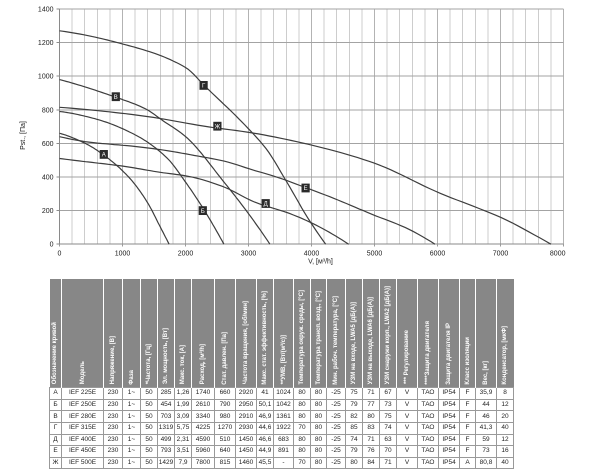 The height and width of the screenshot is (473, 600). Describe the element at coordinates (266, 205) in the screenshot. I see `svg-text: Д` at that location.